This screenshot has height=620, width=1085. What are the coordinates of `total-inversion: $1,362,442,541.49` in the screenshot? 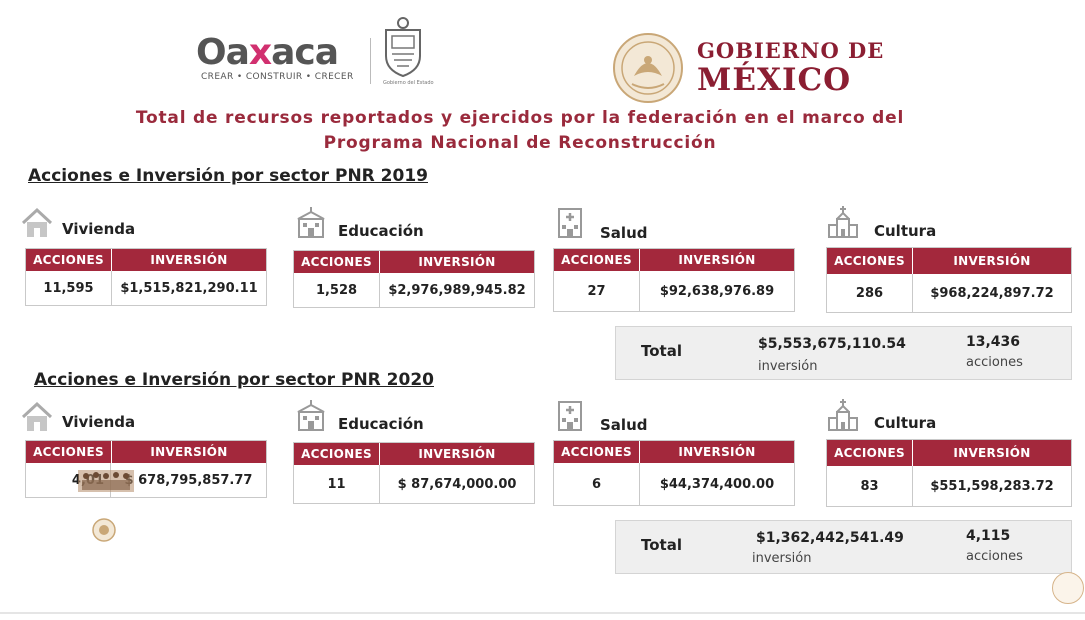 It's located at (830, 538).